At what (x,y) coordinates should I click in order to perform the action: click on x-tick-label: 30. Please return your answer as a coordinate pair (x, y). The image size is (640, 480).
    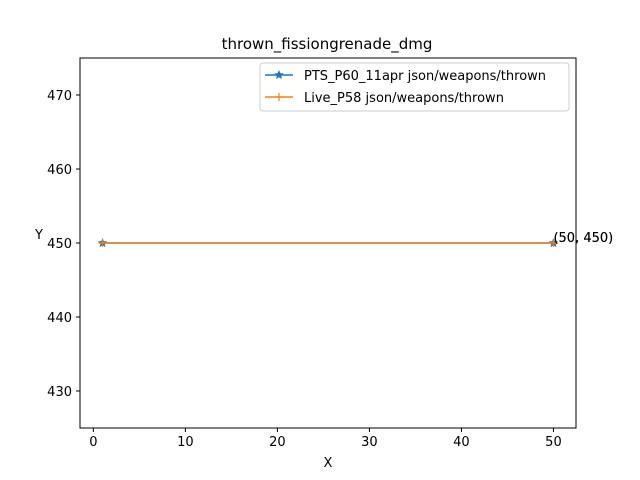
    Looking at the image, I should click on (369, 442).